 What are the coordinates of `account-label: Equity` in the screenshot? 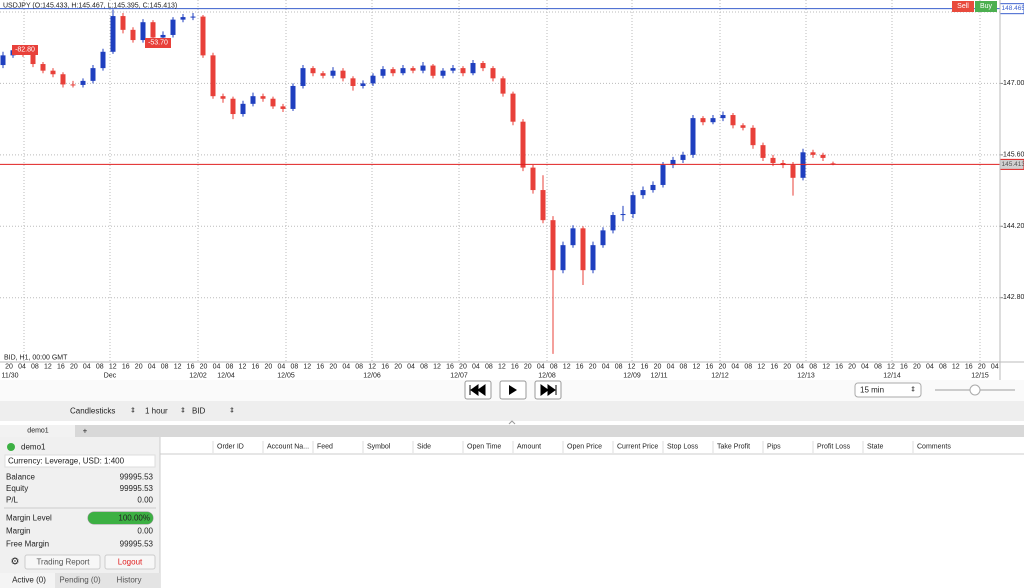 It's located at (17, 488).